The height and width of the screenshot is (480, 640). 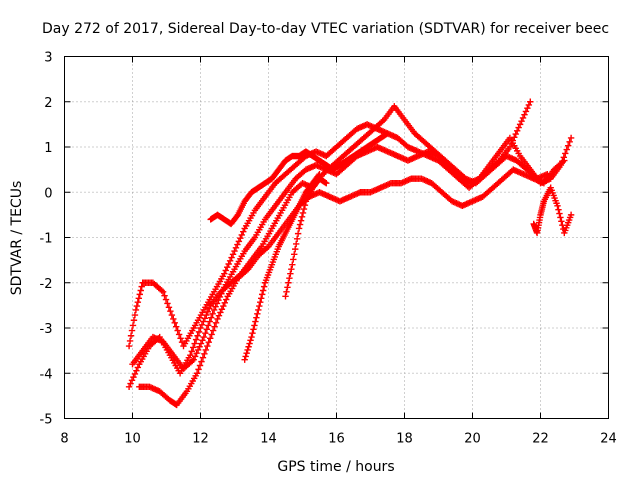 What do you see at coordinates (404, 439) in the screenshot?
I see `x-tick-label: 18` at bounding box center [404, 439].